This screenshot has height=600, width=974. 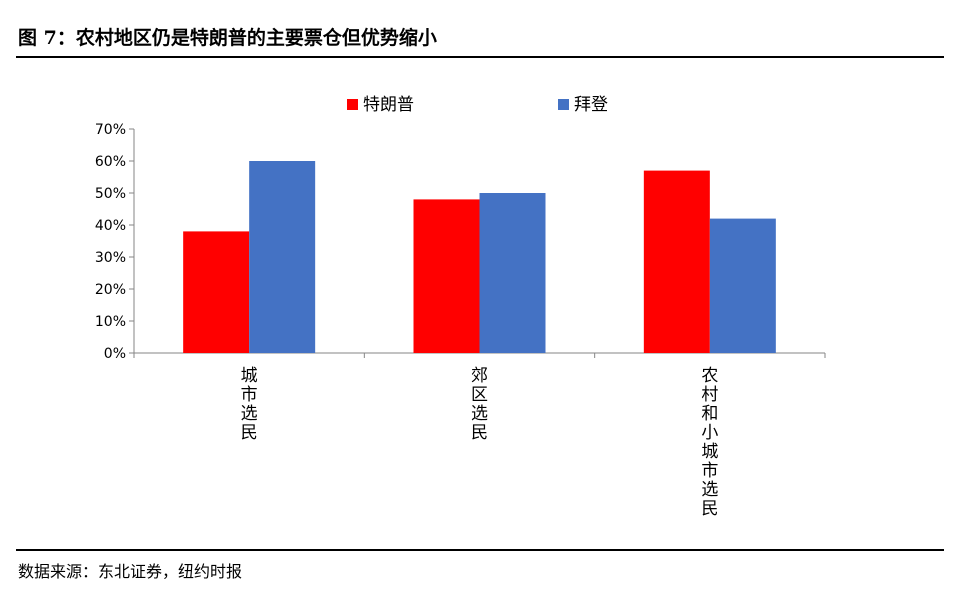 What do you see at coordinates (591, 105) in the screenshot?
I see `legend-label-1: 拜登` at bounding box center [591, 105].